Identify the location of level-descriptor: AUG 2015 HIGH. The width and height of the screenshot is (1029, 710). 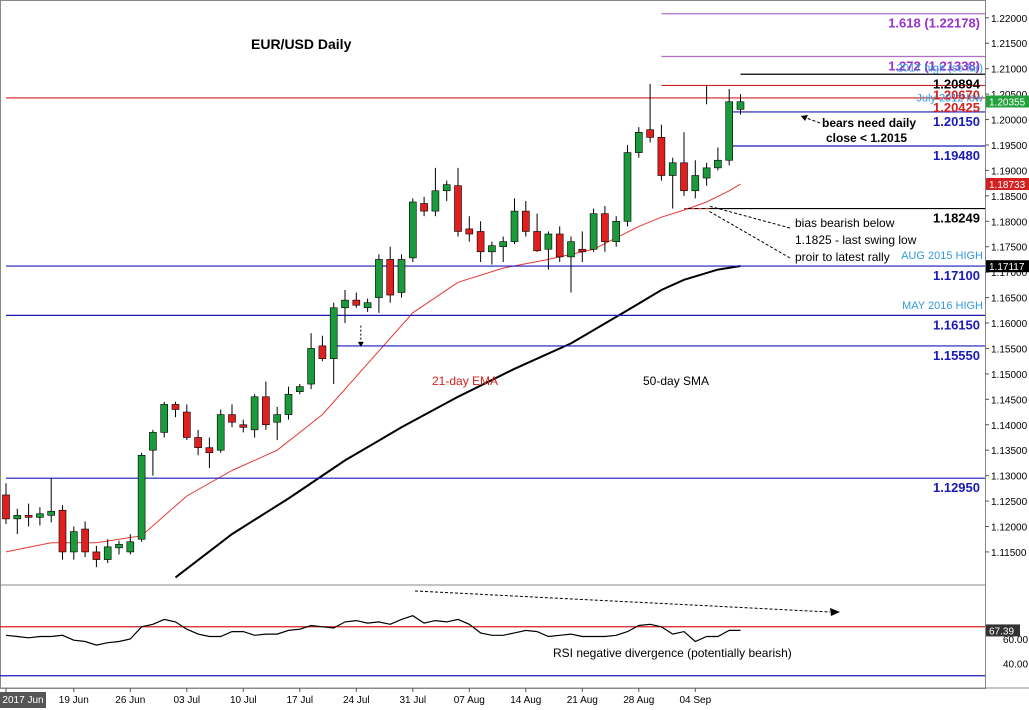
(942, 256).